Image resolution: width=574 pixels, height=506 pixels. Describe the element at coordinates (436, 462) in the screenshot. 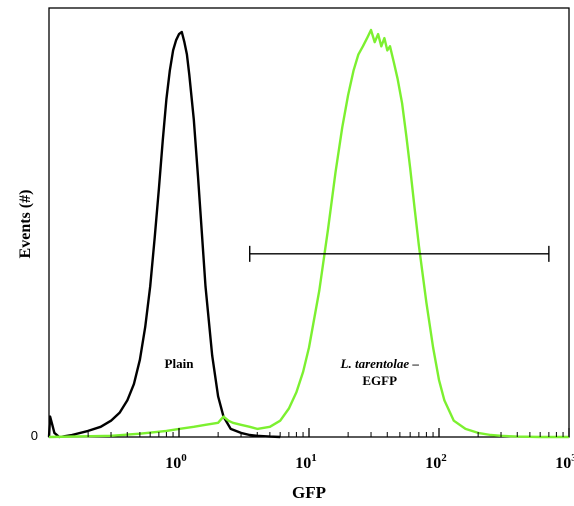

I see `x-tick-label: 10²` at that location.